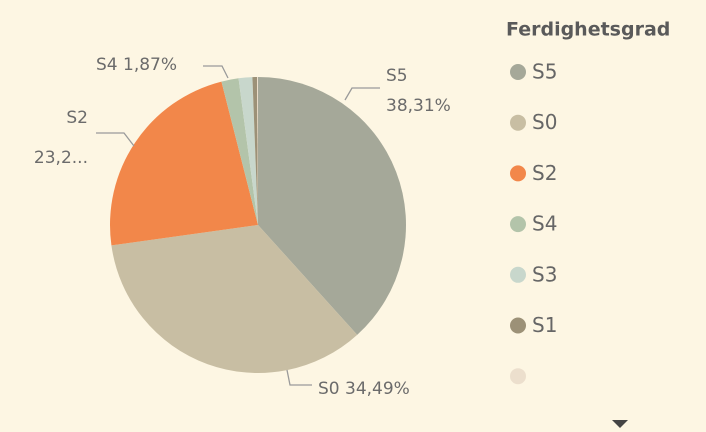 Image resolution: width=706 pixels, height=432 pixels. Describe the element at coordinates (150, 65) in the screenshot. I see `data-label-value: 1,87%` at that location.